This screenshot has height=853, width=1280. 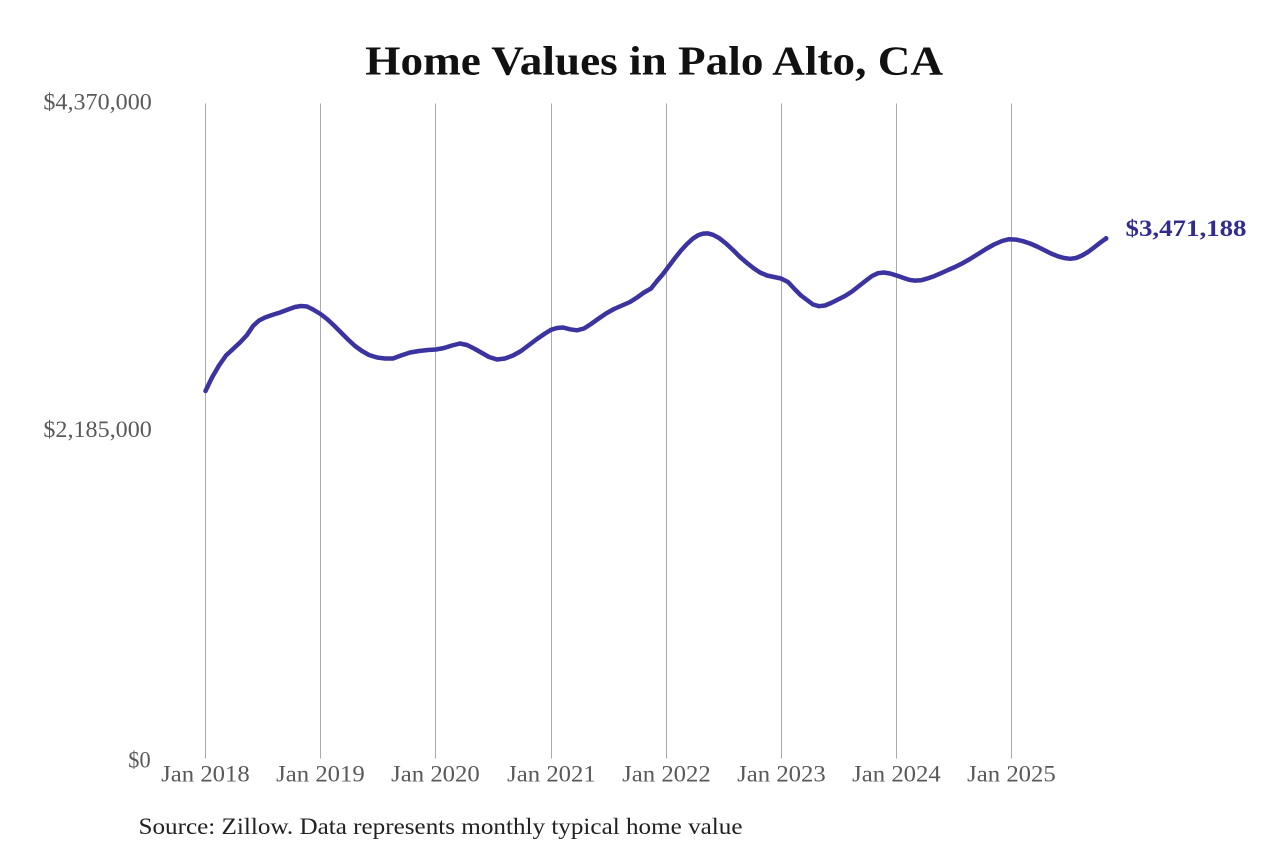 I want to click on svg-text: Jan 2023, so click(x=781, y=774).